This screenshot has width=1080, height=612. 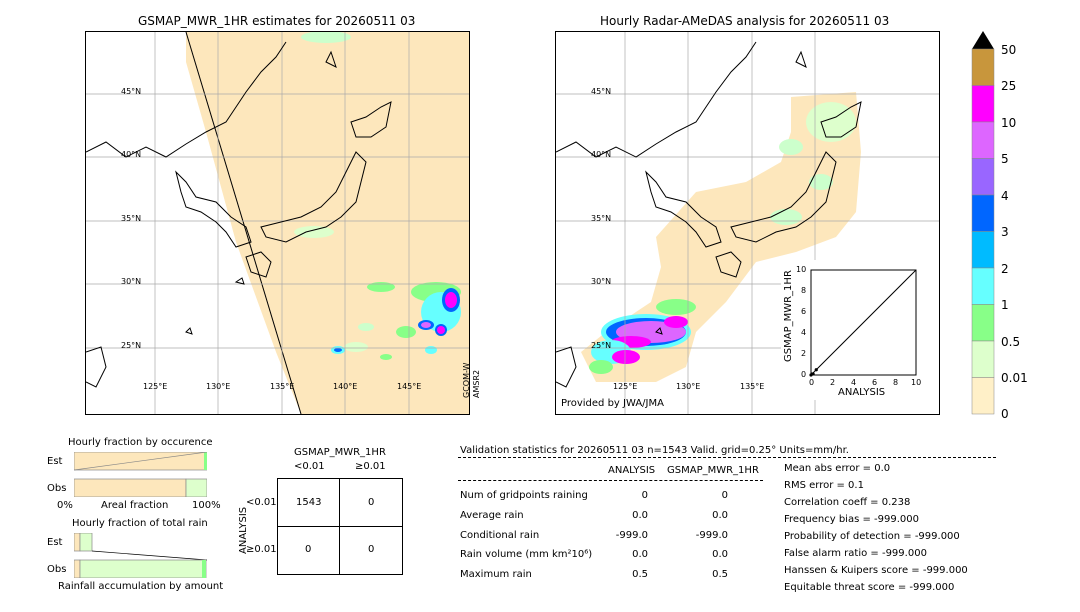 What do you see at coordinates (601, 154) in the screenshot?
I see `right-lat-40: 40°N` at bounding box center [601, 154].